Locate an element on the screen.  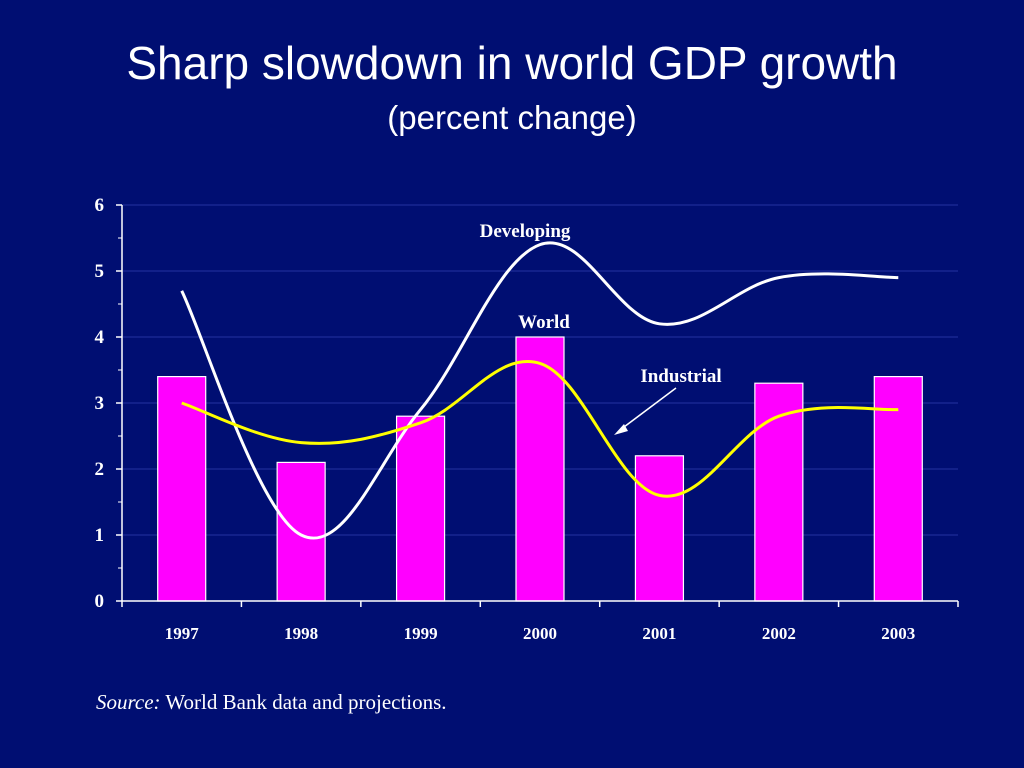
line-industrial is located at coordinates (540, 429).